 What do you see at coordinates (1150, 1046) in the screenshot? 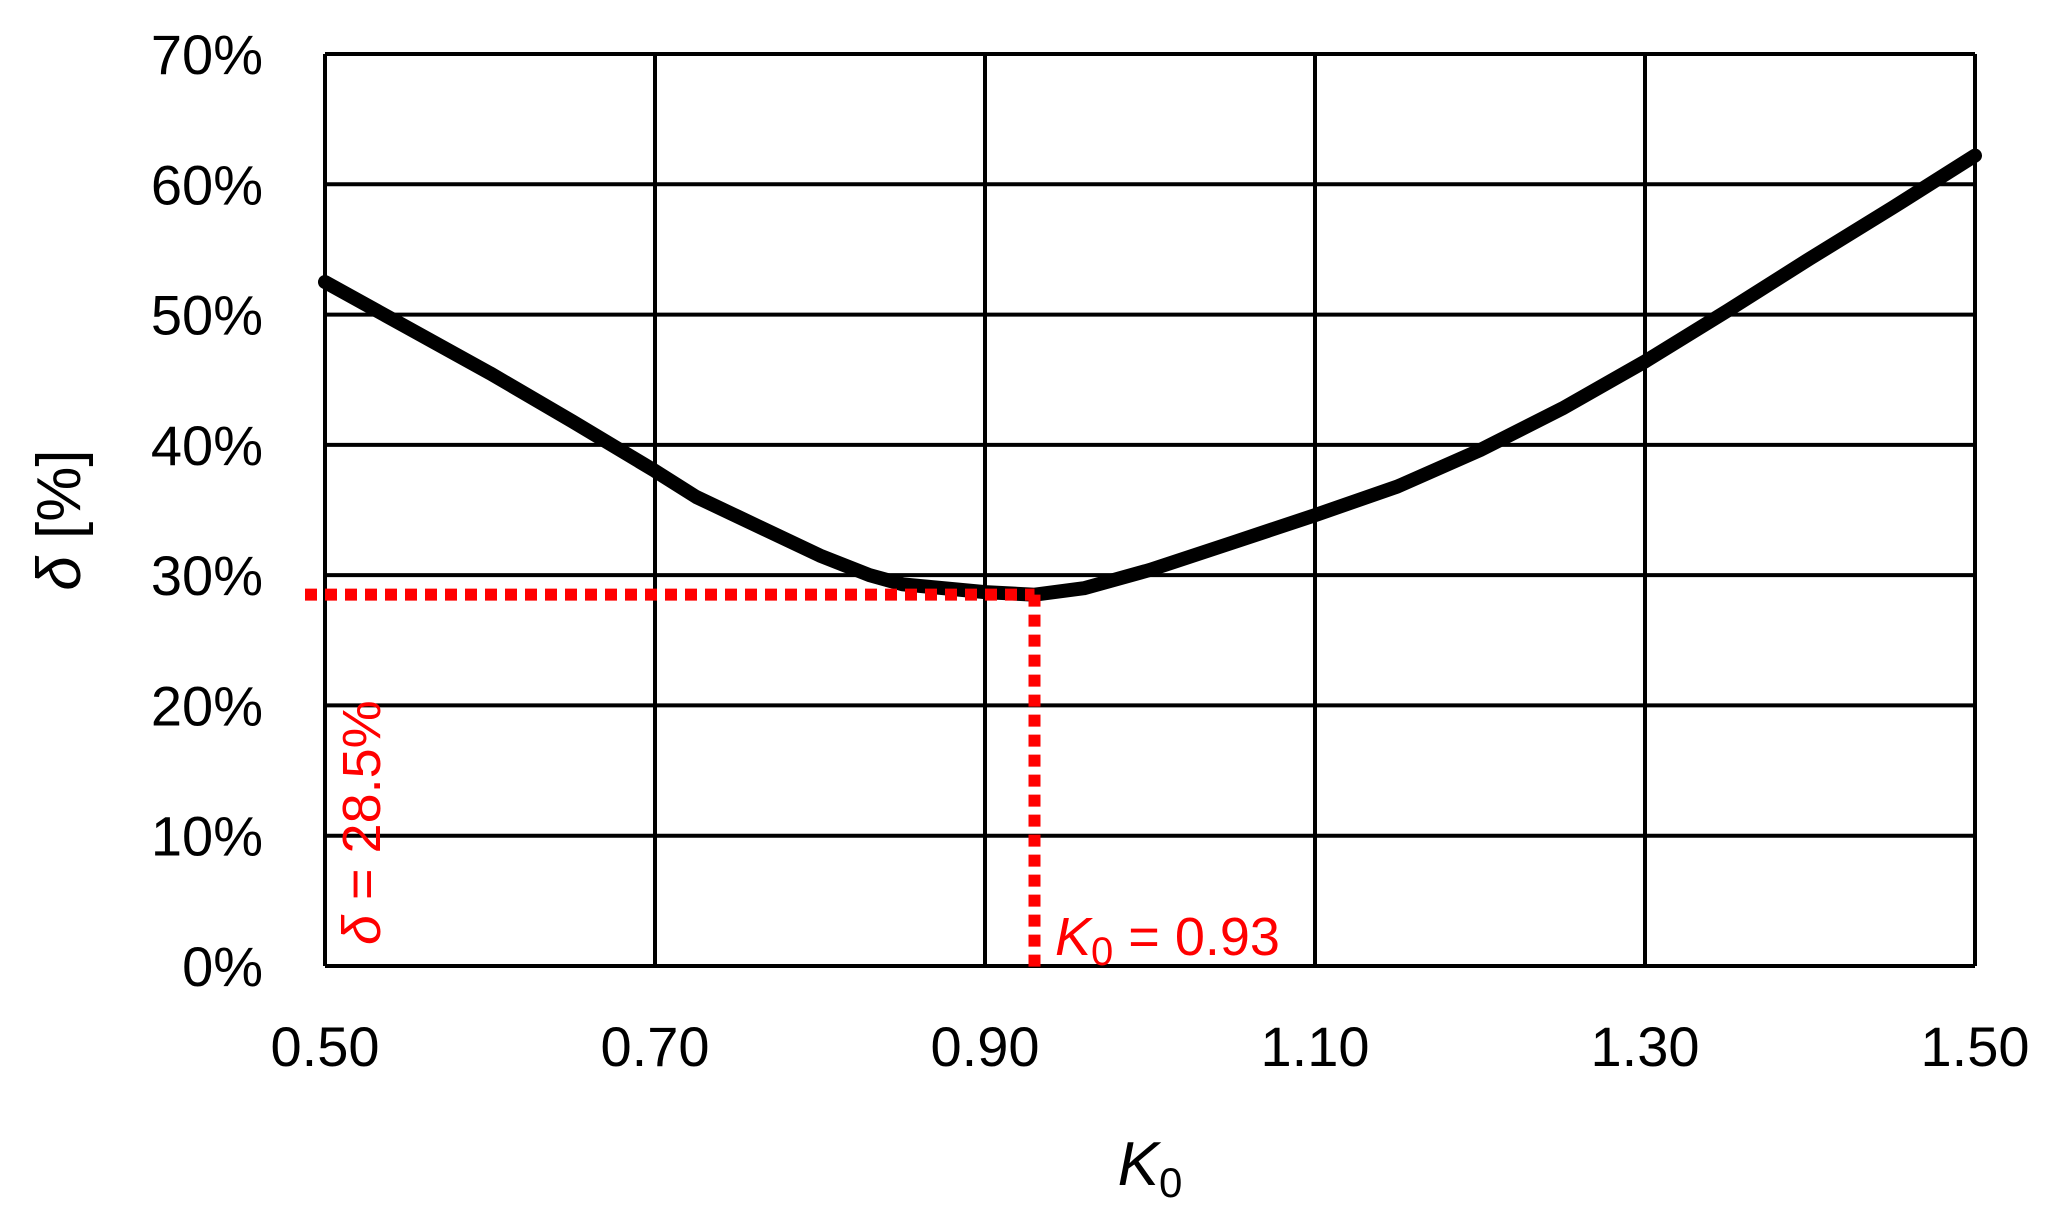
I see `x-tick-labels: 0.50 0.70 0.90 1.10 1.30 1.50` at bounding box center [1150, 1046].